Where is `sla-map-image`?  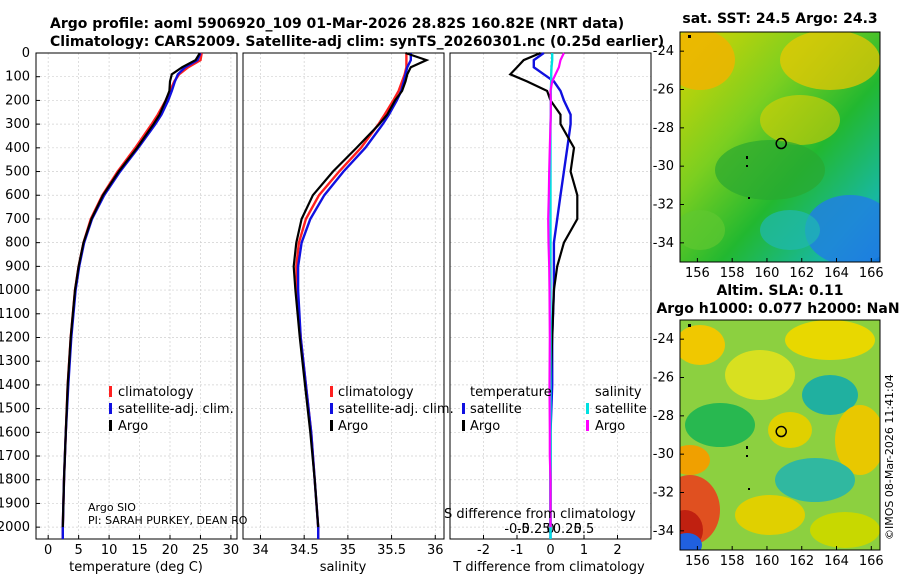 sla-map-image is located at coordinates (780, 435).